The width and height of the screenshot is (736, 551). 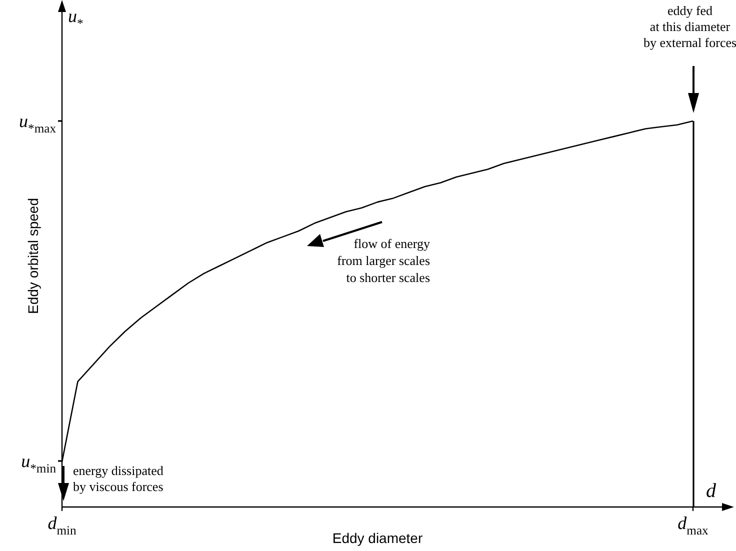 What do you see at coordinates (711, 491) in the screenshot?
I see `text: d` at bounding box center [711, 491].